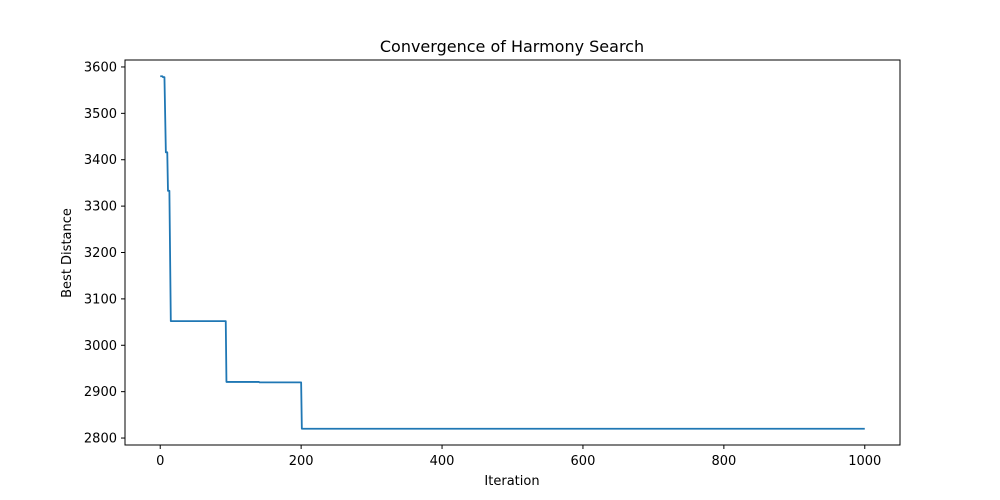 This screenshot has height=500, width=1000. What do you see at coordinates (301, 461) in the screenshot?
I see `x-tick-label: 200` at bounding box center [301, 461].